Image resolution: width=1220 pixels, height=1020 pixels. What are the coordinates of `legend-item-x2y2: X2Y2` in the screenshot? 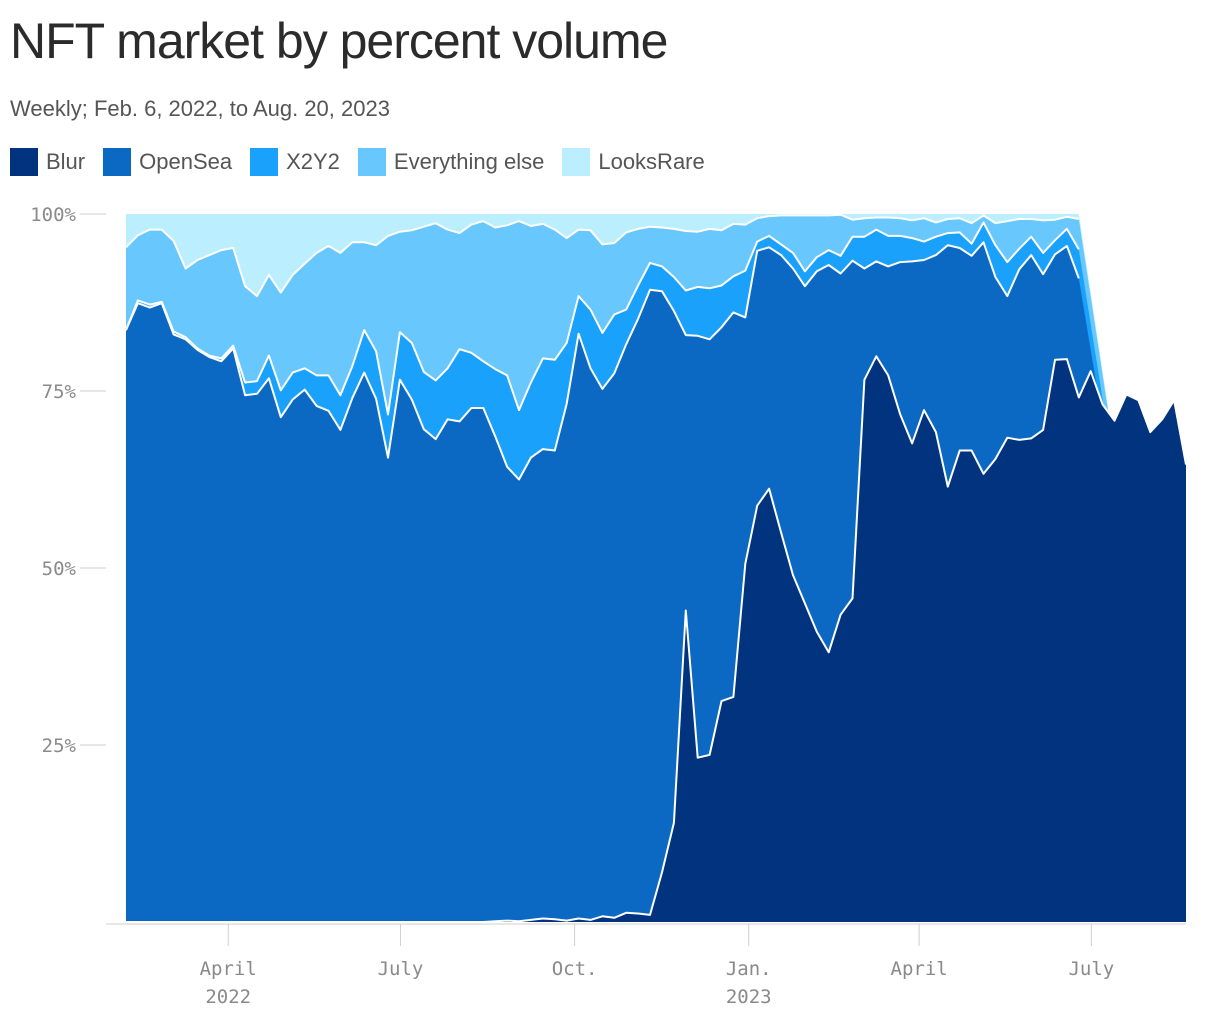 It's located at (295, 162).